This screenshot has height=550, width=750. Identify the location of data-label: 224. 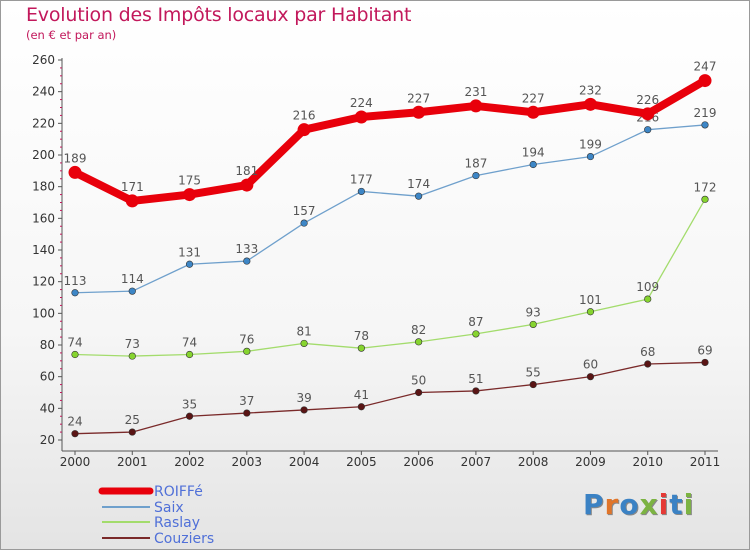
(361, 103).